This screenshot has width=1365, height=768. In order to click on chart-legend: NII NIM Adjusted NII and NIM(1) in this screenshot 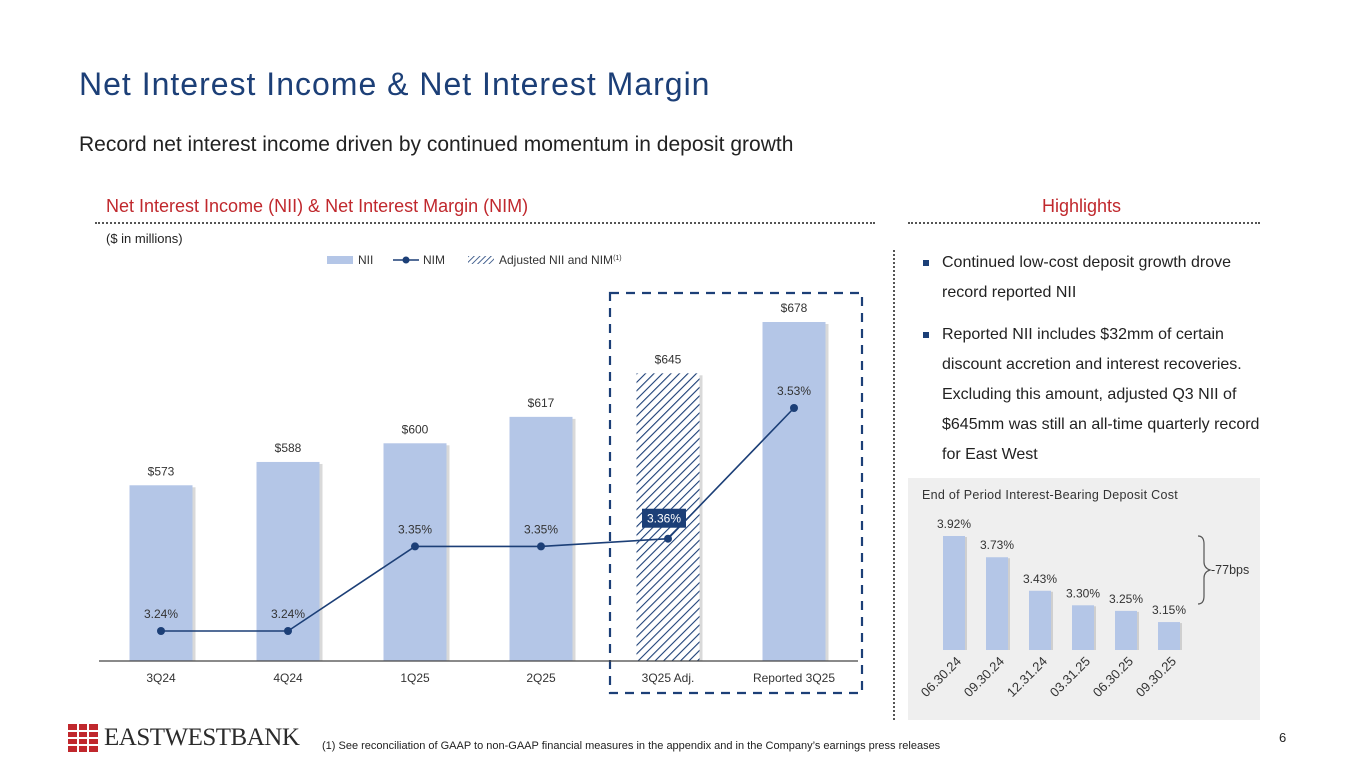, I will do `click(474, 260)`.